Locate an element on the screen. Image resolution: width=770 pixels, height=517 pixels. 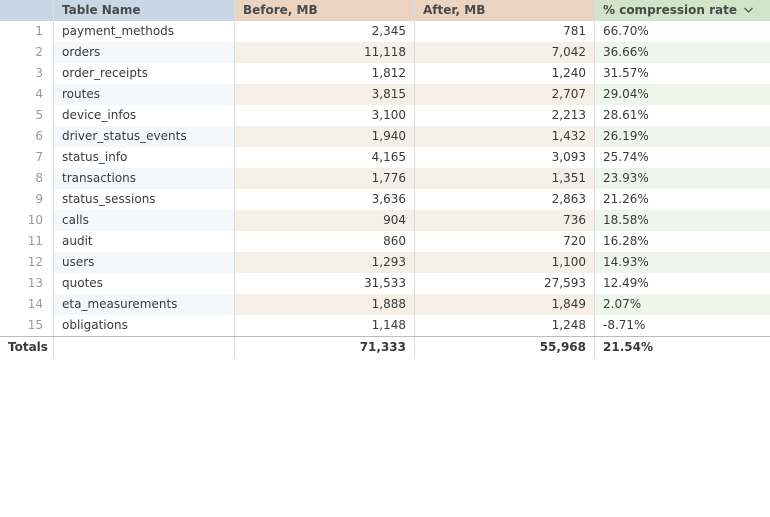
cell-before-mb: 2,345 is located at coordinates (325, 31).